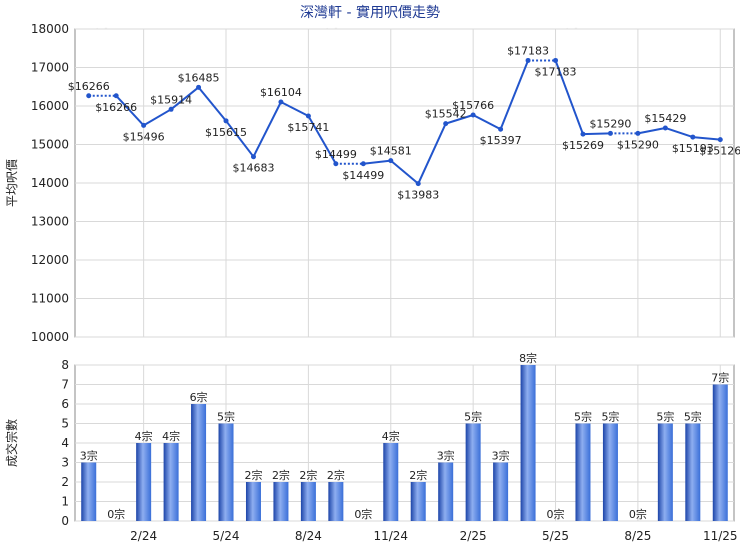 This screenshot has height=550, width=740. I want to click on volume-label-3: 4宗, so click(171, 436).